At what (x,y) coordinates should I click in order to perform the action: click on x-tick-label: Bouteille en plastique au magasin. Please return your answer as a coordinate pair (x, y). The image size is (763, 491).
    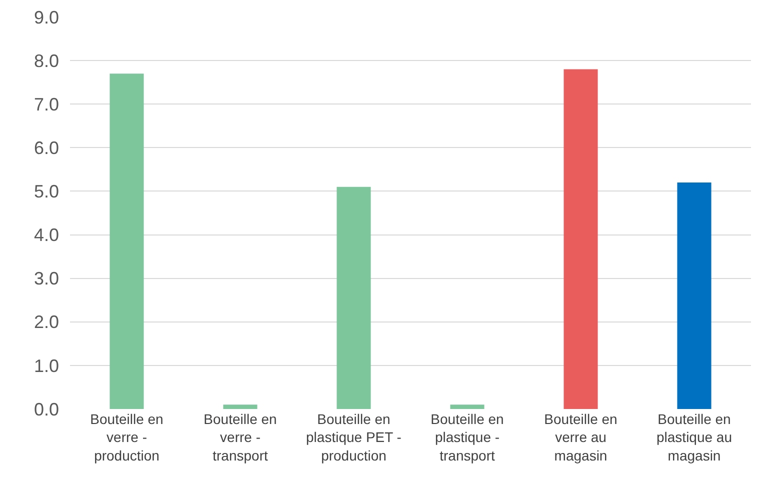
    Looking at the image, I should click on (694, 437).